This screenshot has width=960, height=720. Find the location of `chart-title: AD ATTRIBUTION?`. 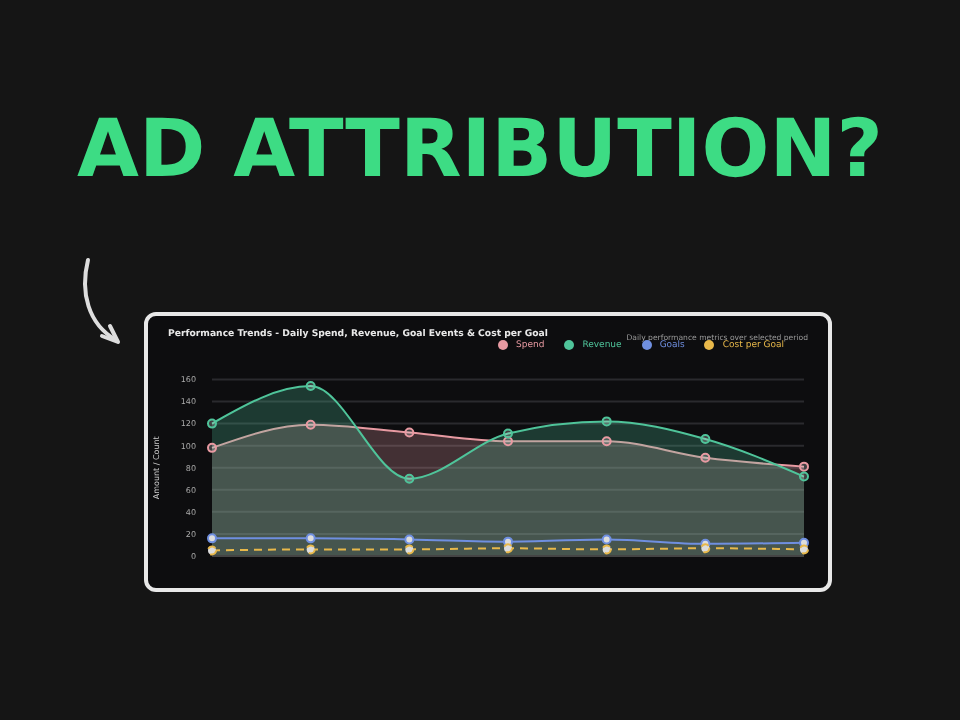

chart-title: AD ATTRIBUTION? is located at coordinates (480, 150).